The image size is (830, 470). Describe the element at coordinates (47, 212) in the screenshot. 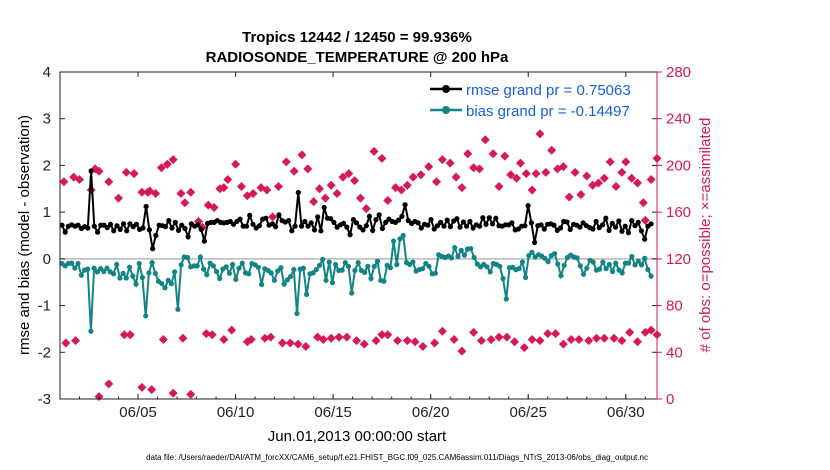

I see `y-left-tick-label: 1` at that location.